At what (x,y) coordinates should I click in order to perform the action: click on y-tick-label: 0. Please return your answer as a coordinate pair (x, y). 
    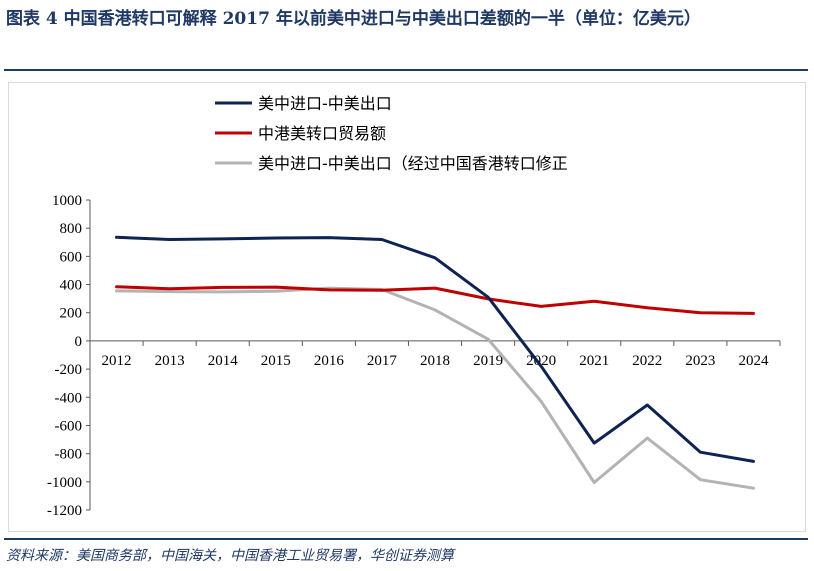
    Looking at the image, I should click on (79, 342).